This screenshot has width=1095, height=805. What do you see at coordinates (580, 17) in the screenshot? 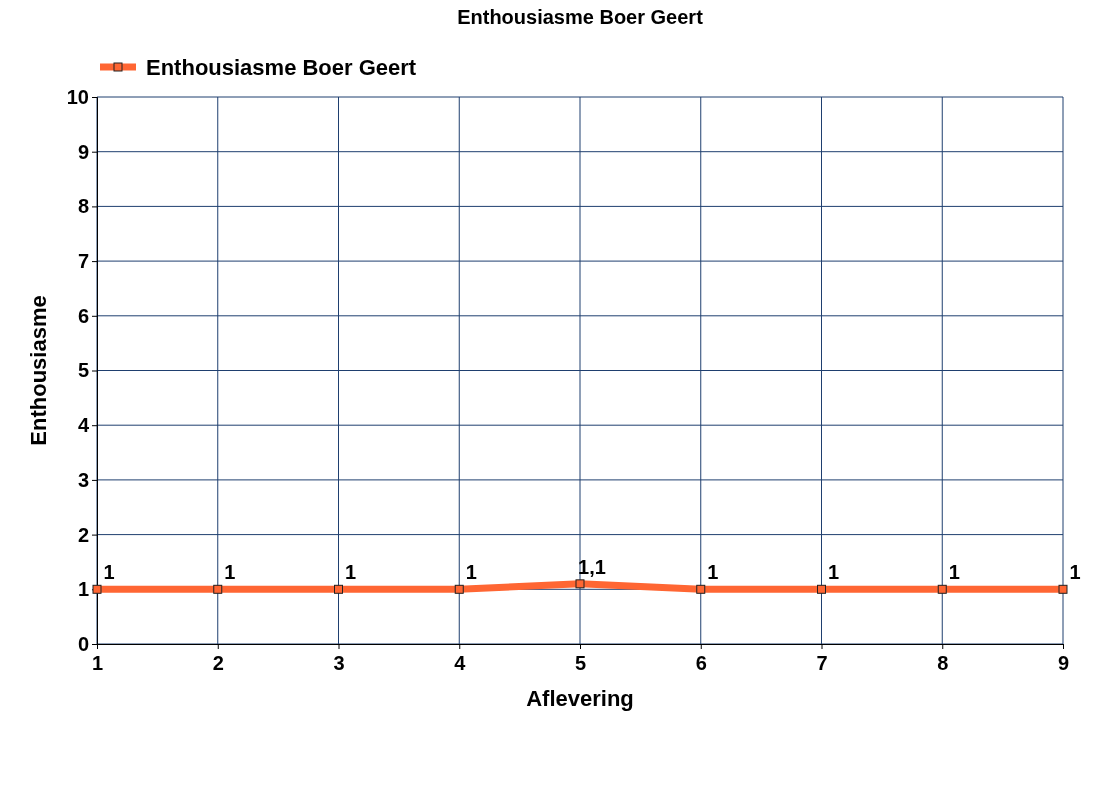
I see `chart-title: Enthousiasme Boer Geert` at bounding box center [580, 17].